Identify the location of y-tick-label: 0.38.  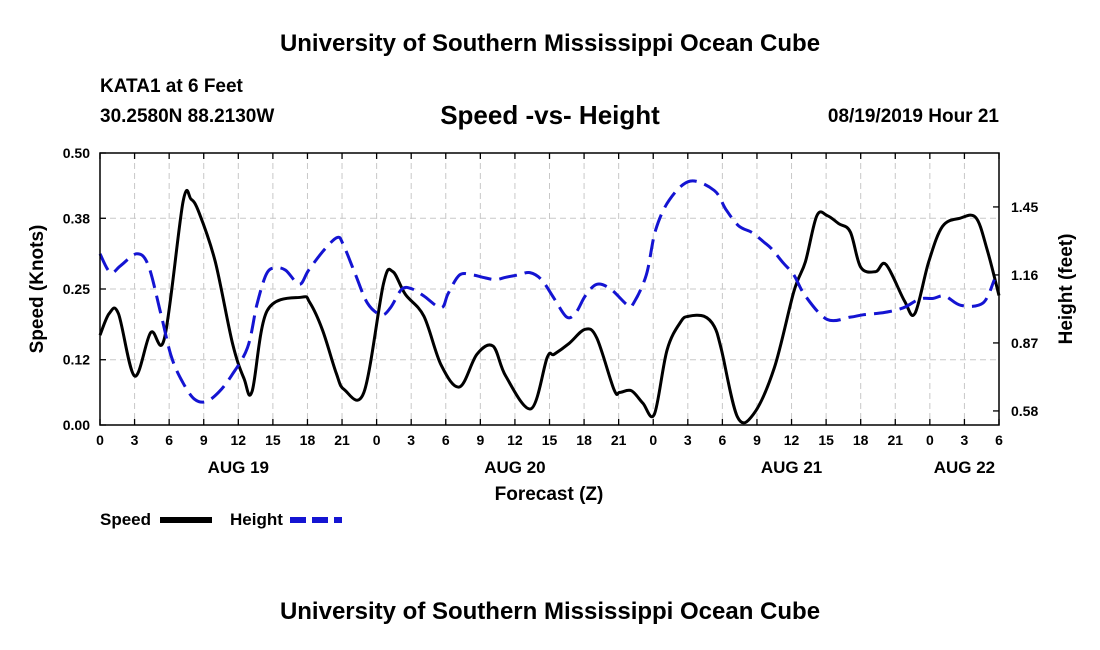
(76, 218).